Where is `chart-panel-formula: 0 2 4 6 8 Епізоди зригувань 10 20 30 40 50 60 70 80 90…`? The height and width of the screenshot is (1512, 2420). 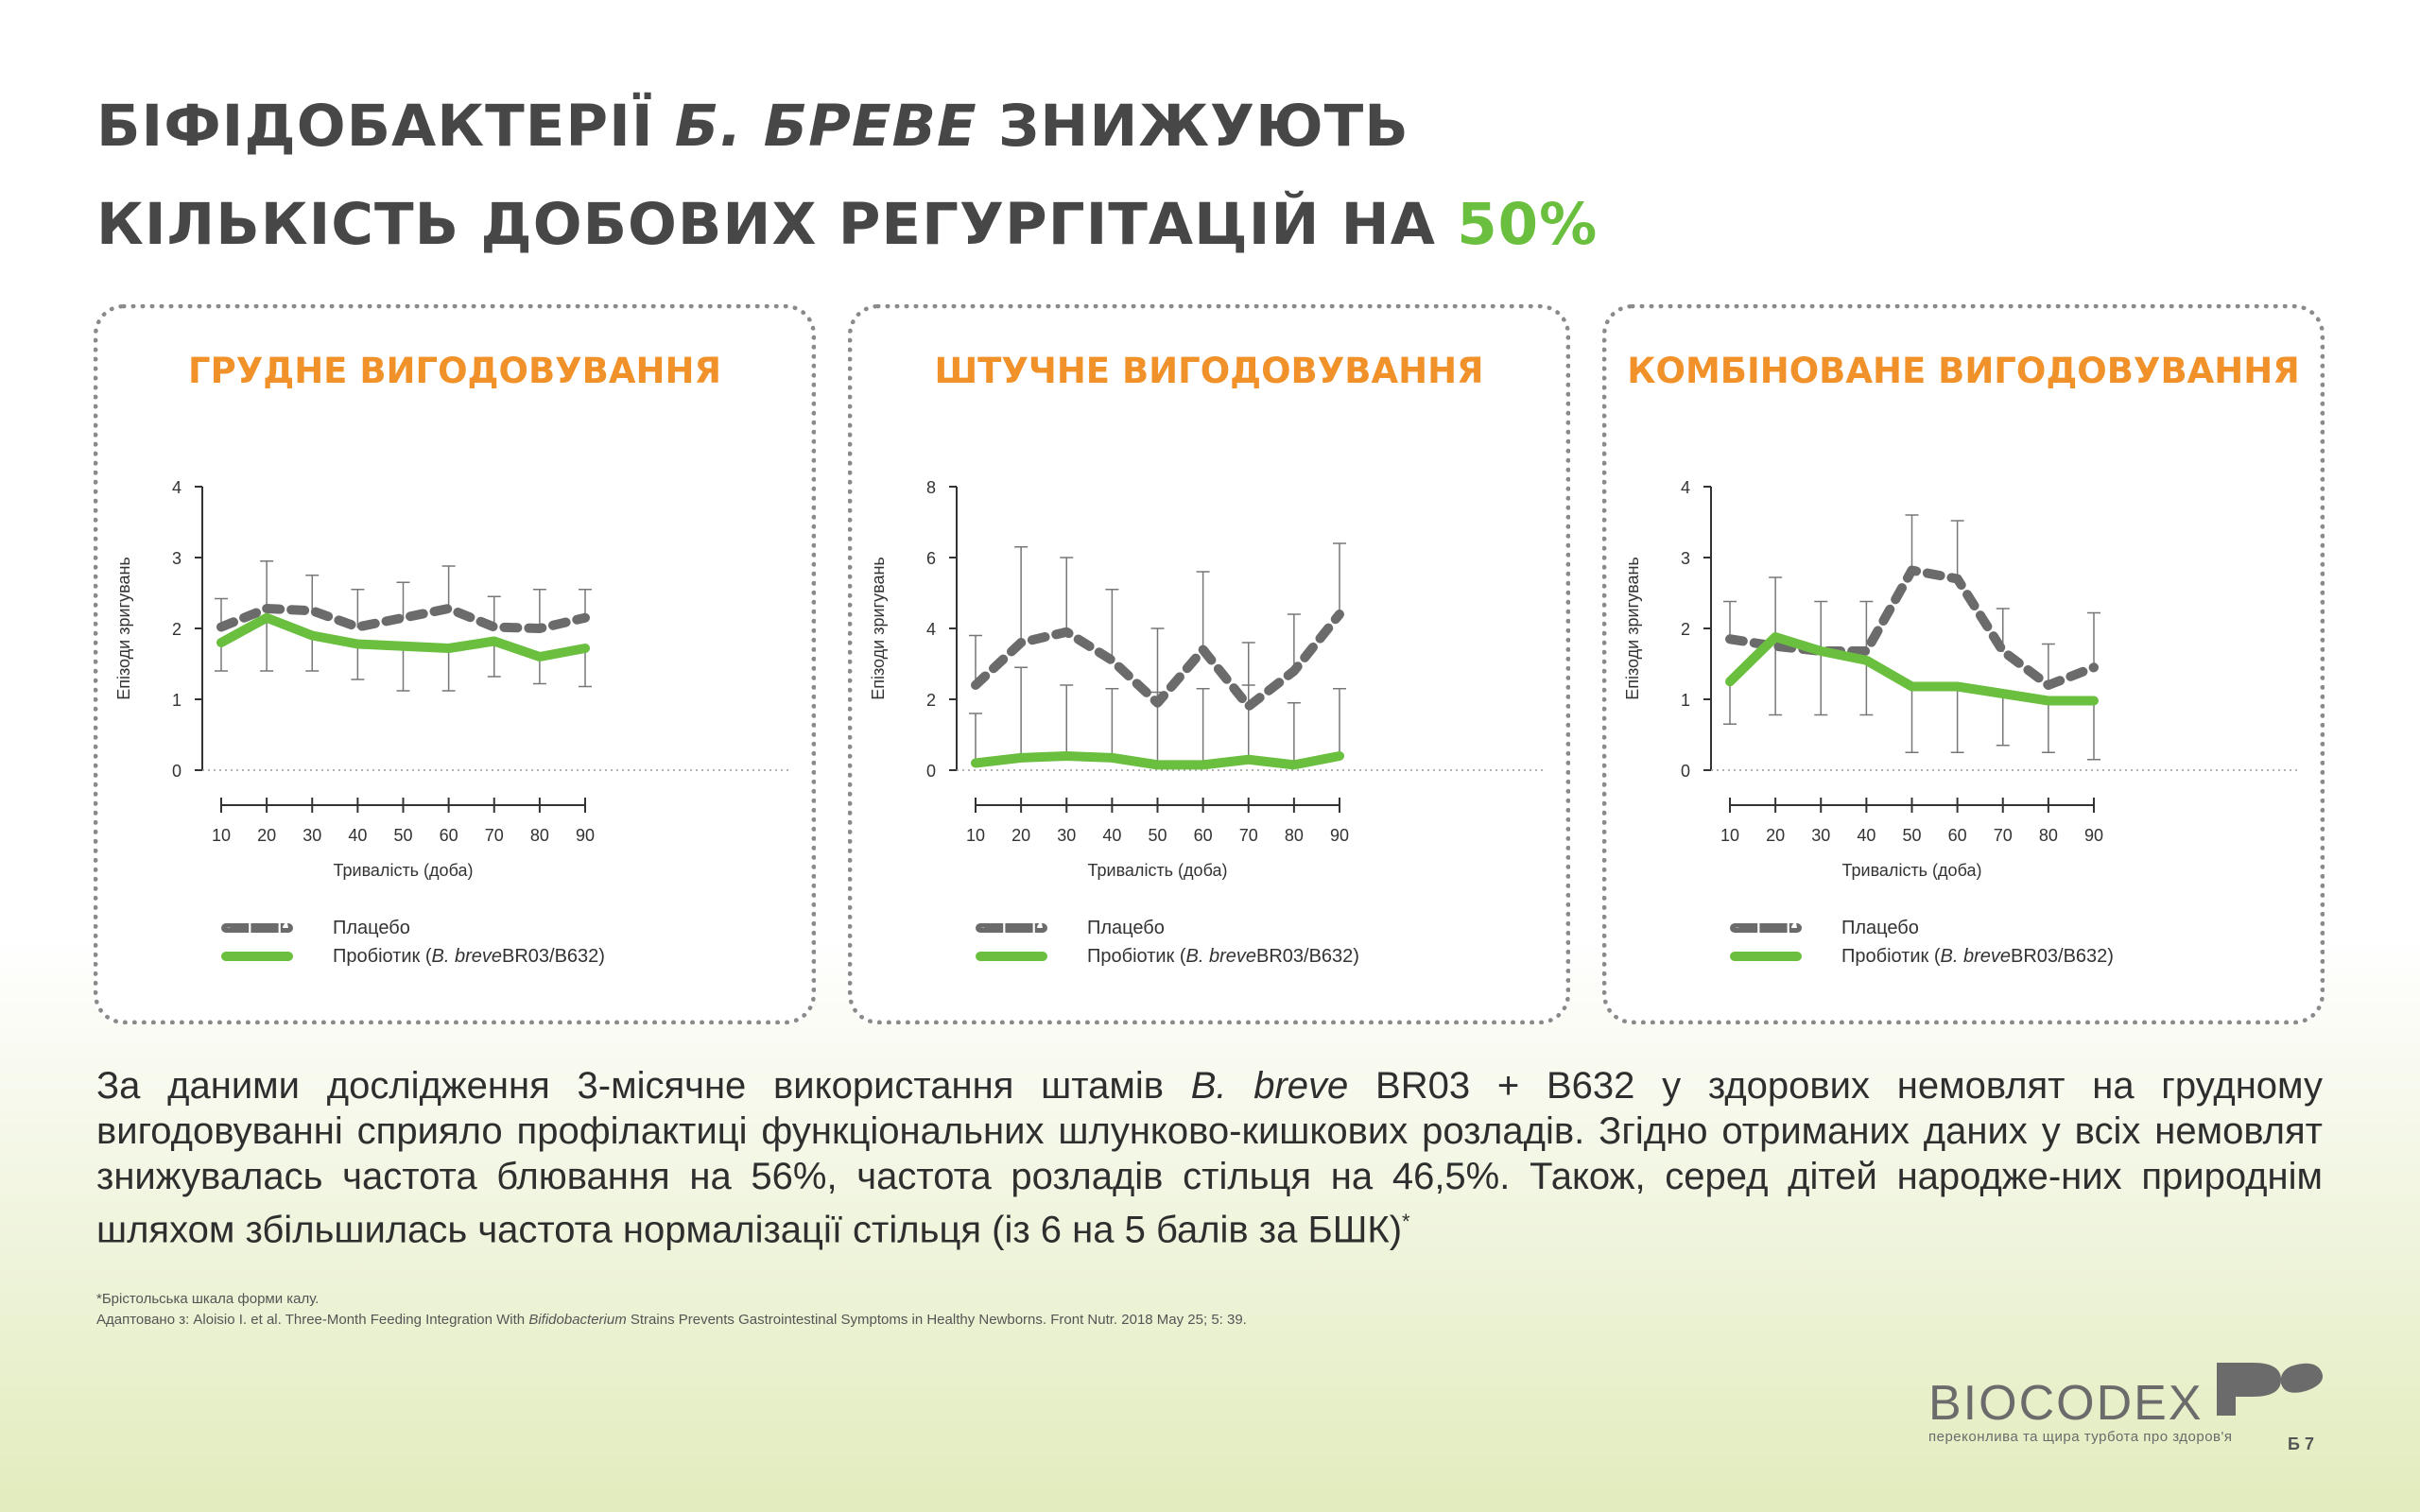 chart-panel-formula: 0 2 4 6 8 Епізоди зригувань 10 20 30 40 50 60 70 80 90… is located at coordinates (1209, 664).